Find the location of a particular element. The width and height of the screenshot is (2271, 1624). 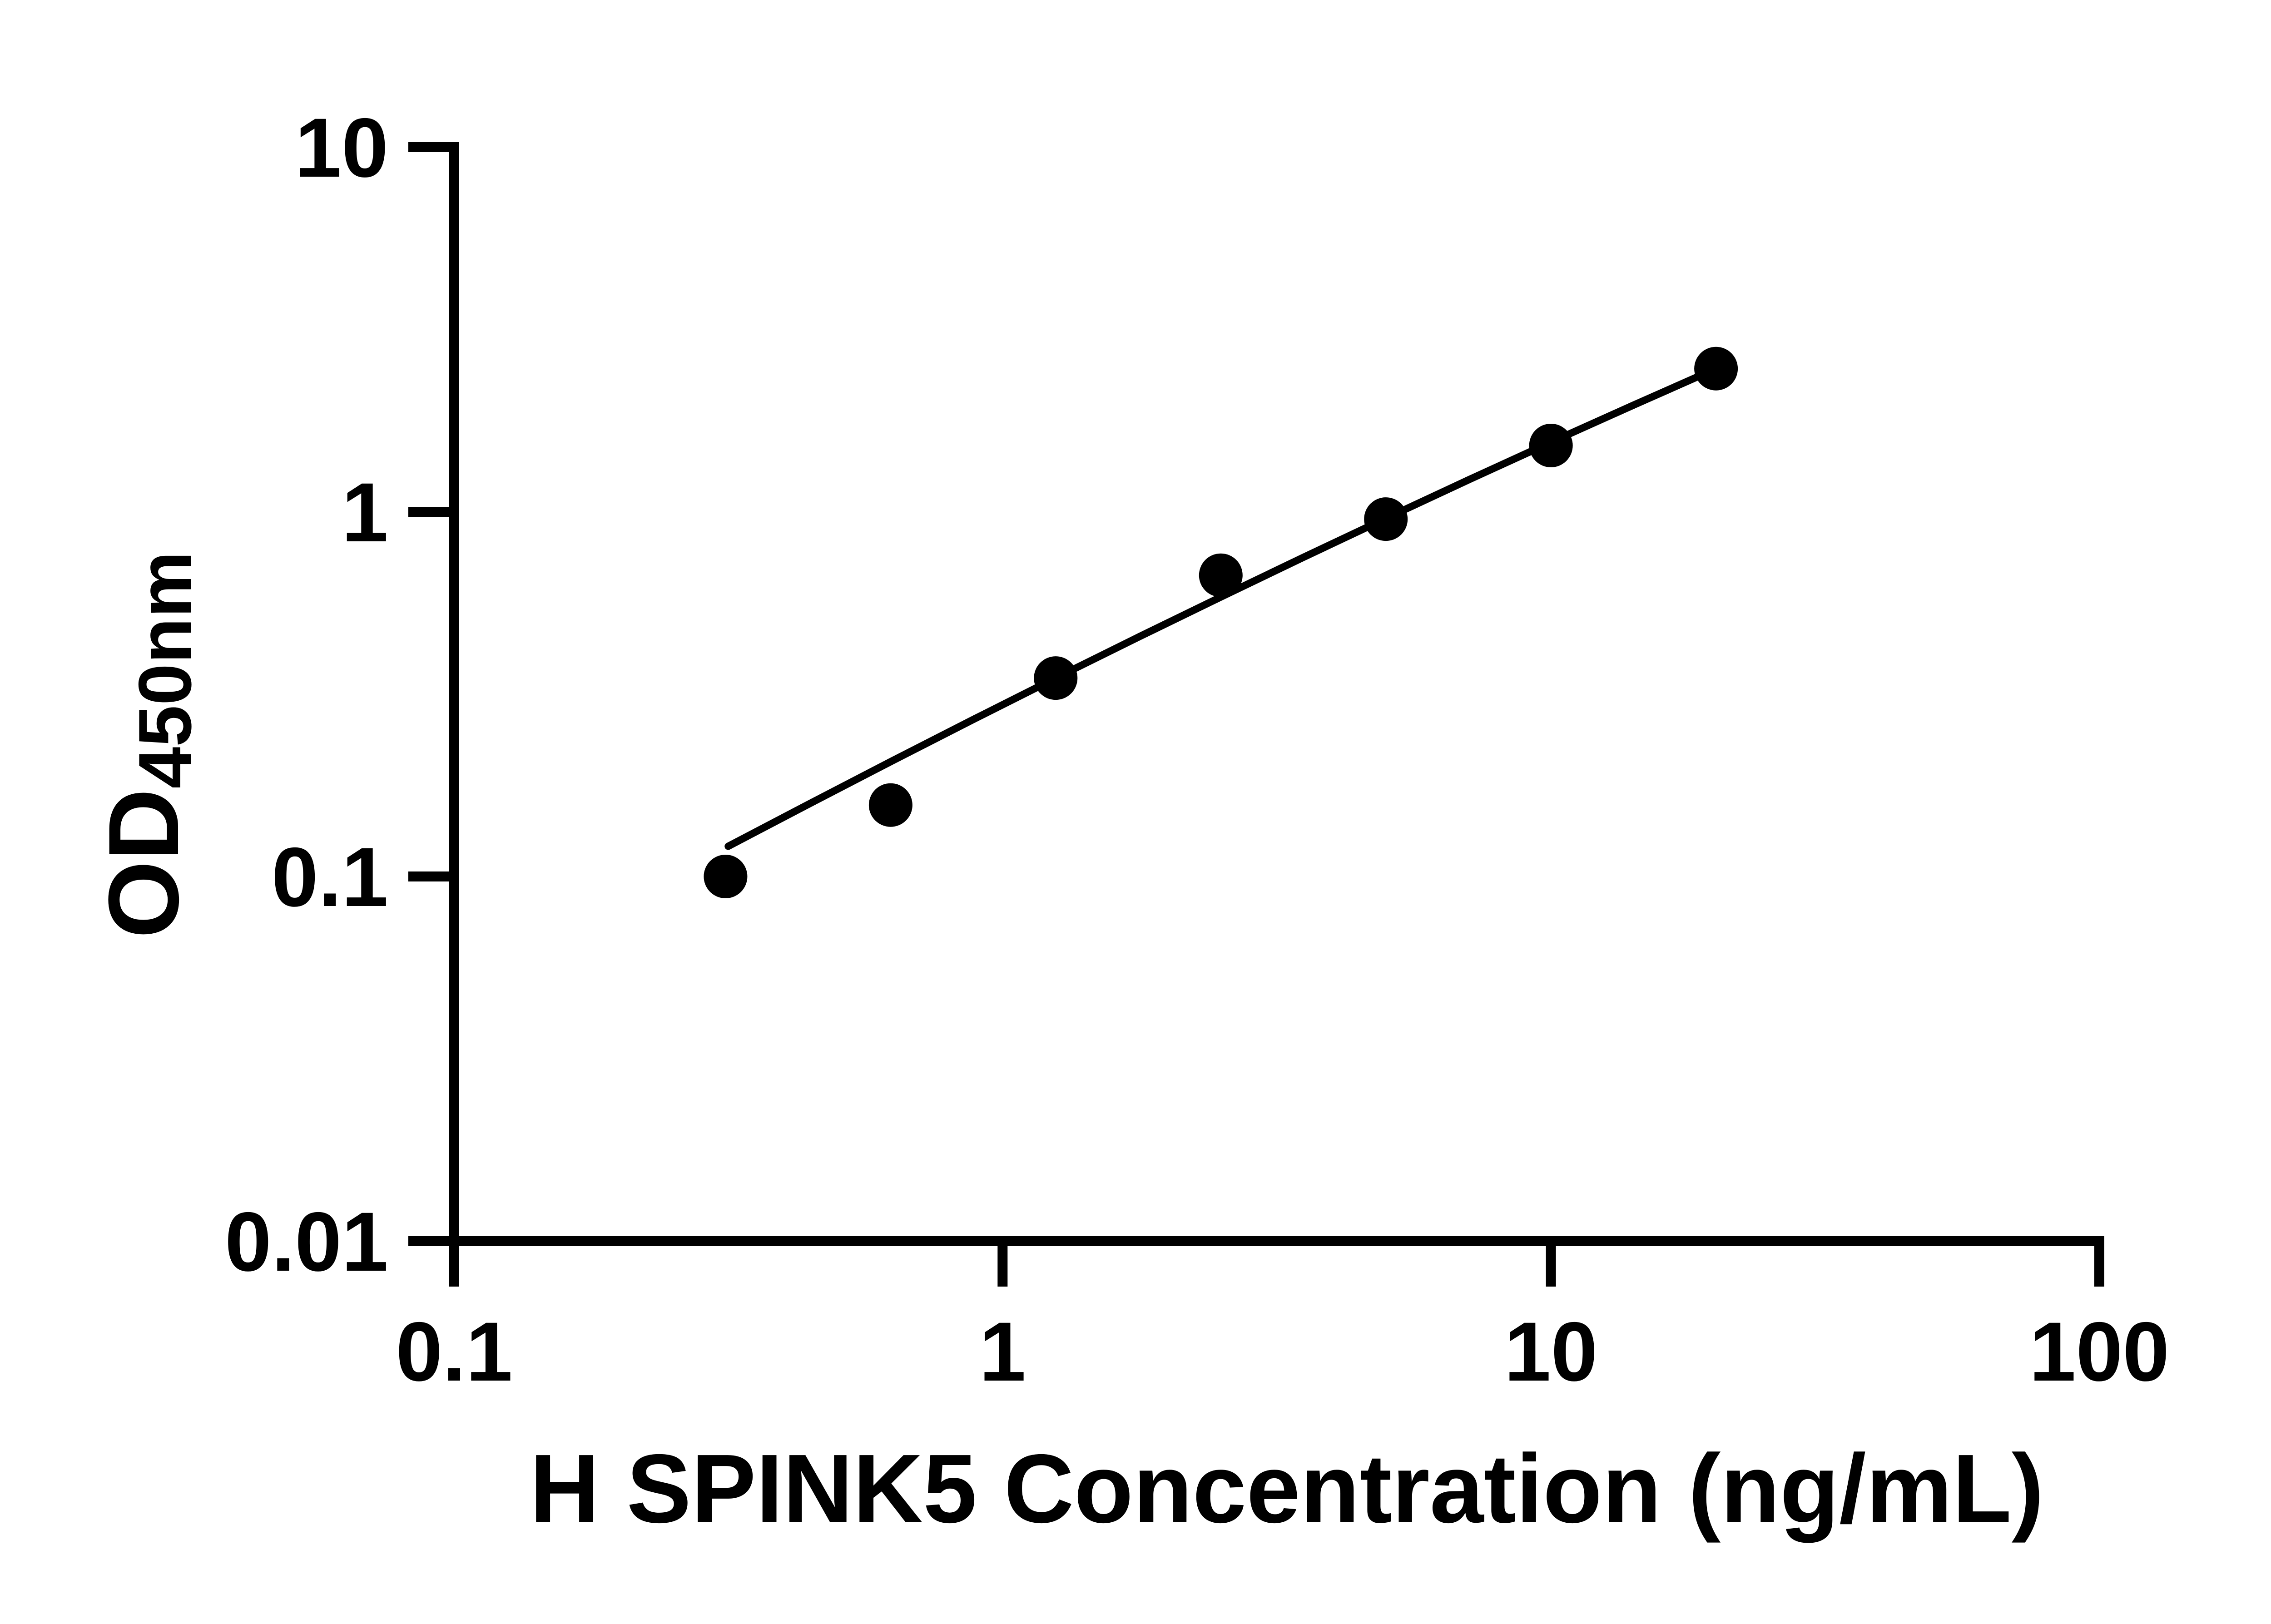

y-axis-title-main: OD is located at coordinates (143, 863).